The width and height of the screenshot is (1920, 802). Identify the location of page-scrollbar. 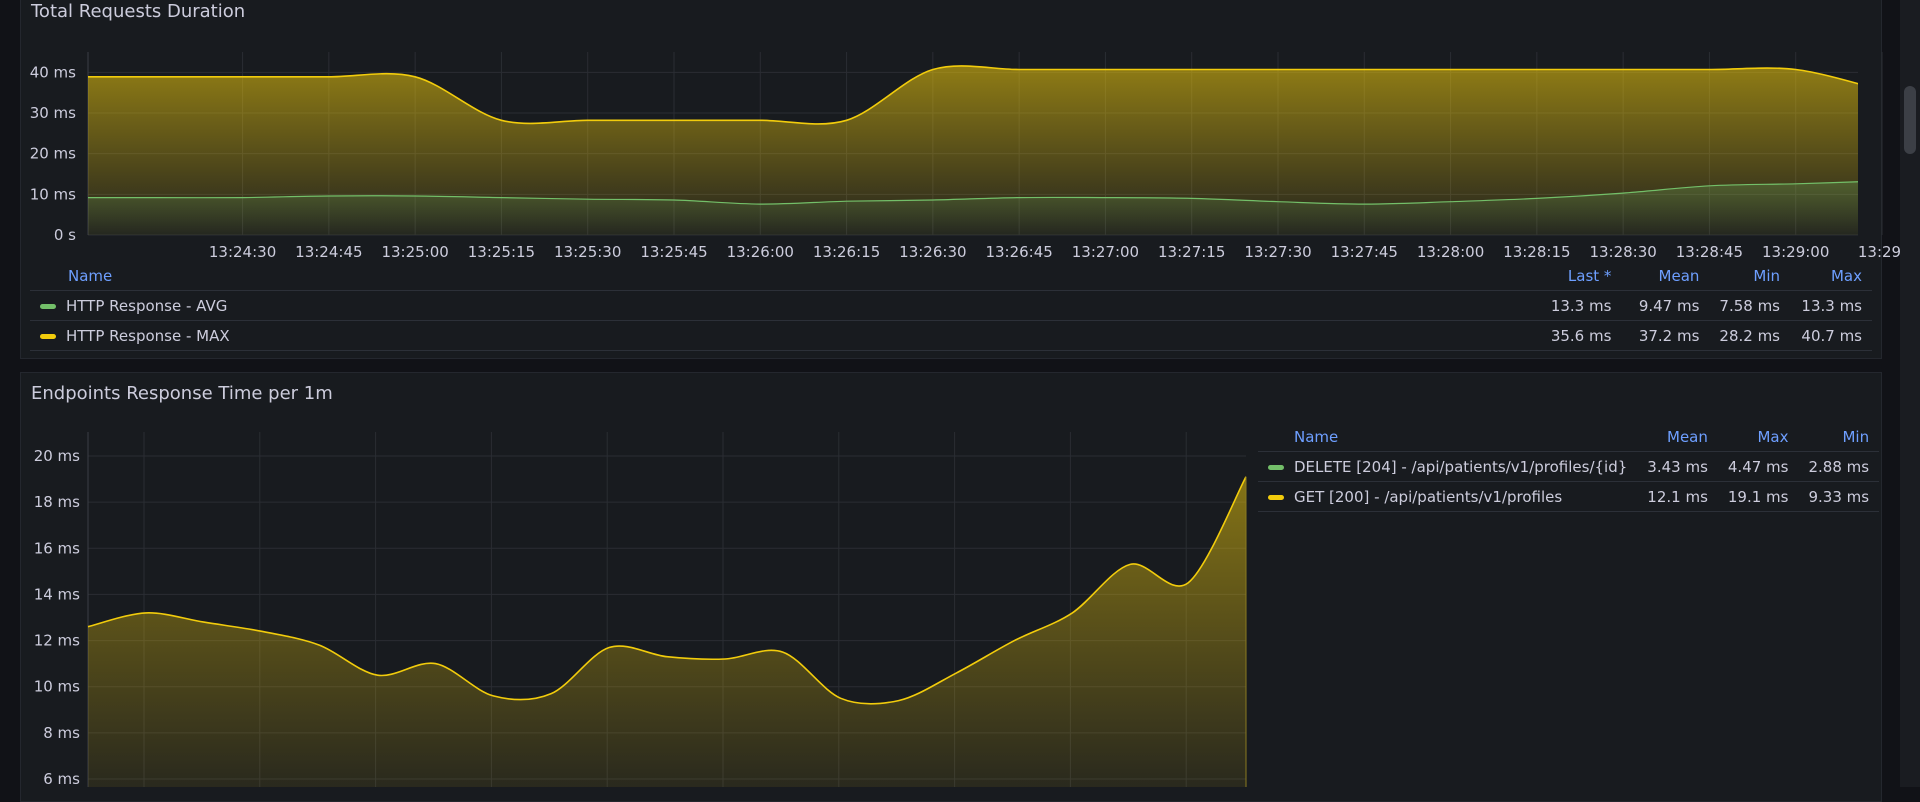
(1910, 393).